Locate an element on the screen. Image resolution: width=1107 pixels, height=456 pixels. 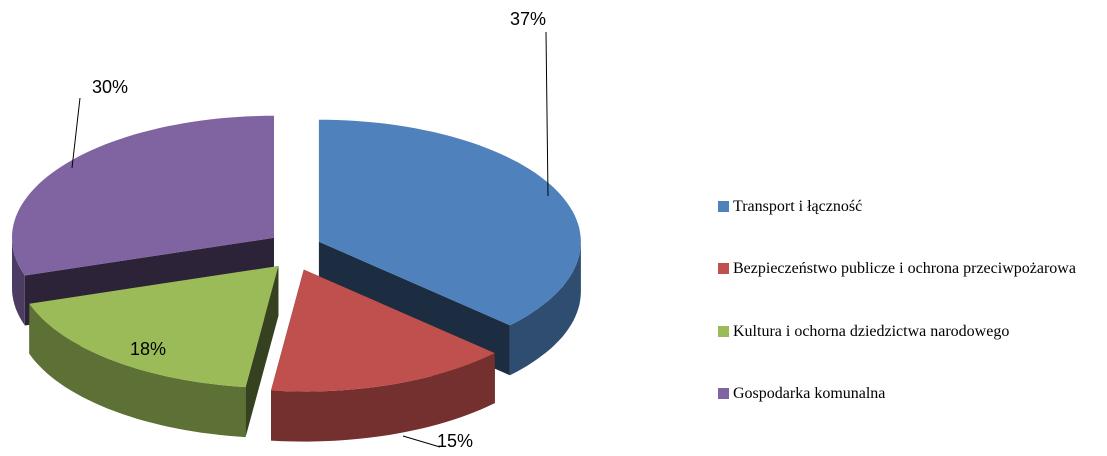
legend-item: Kultura i ochorna dziedzictwa narodowego is located at coordinates (908, 332).